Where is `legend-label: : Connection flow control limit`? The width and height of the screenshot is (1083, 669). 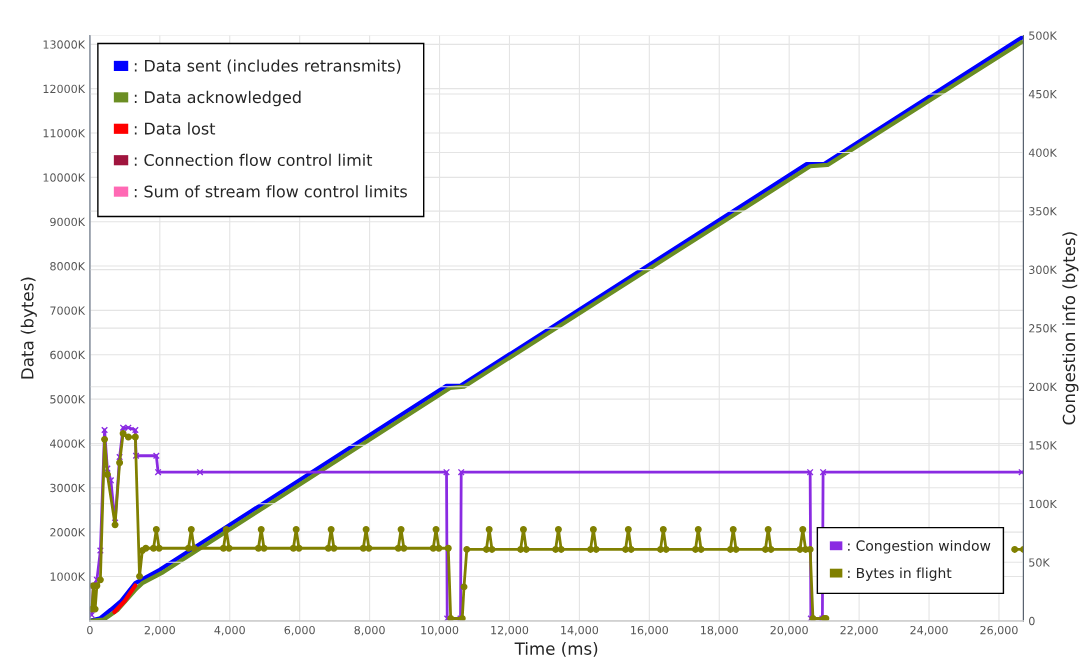
legend-label: : Connection flow control limit is located at coordinates (253, 160).